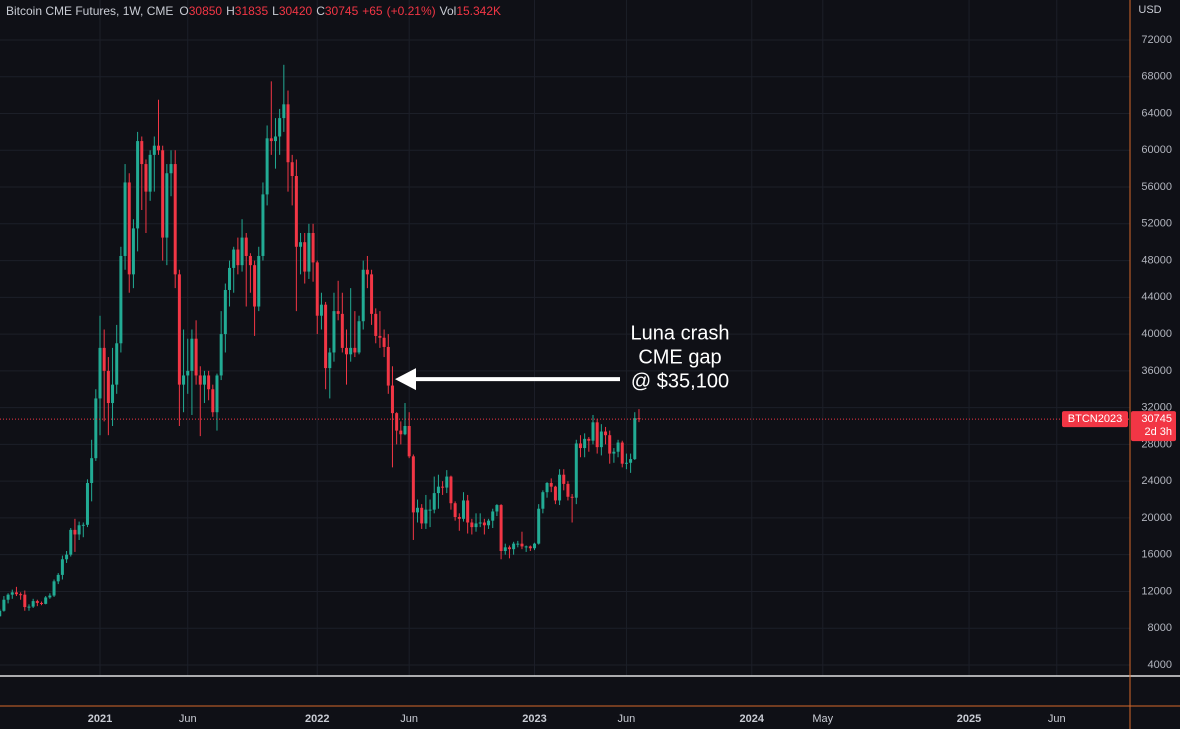  Describe the element at coordinates (1156, 591) in the screenshot. I see `y-tick-label: 12000` at that location.